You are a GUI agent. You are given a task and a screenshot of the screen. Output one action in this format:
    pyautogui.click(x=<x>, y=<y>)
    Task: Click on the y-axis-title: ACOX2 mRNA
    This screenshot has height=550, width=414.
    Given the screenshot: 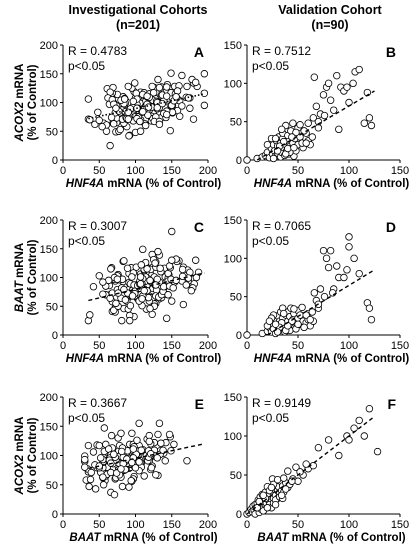 What is the action you would take?
    pyautogui.click(x=20, y=456)
    